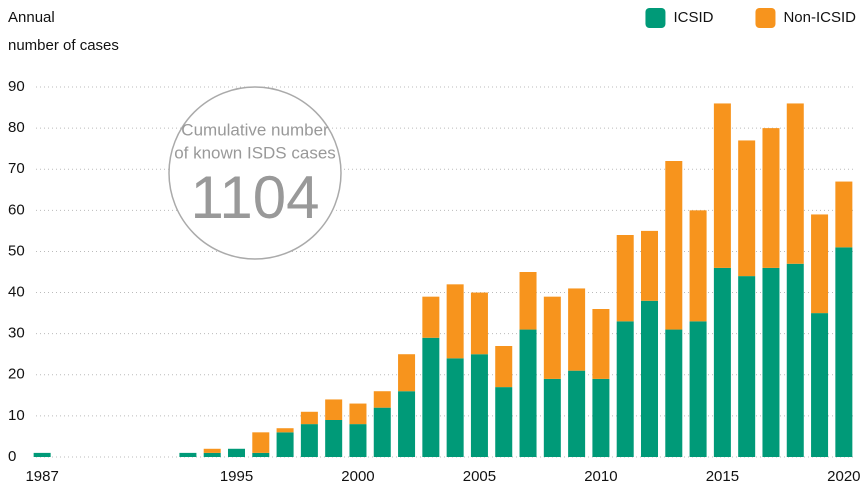 This screenshot has height=498, width=866. I want to click on annotation-text: of known ISDS cases, so click(255, 152).